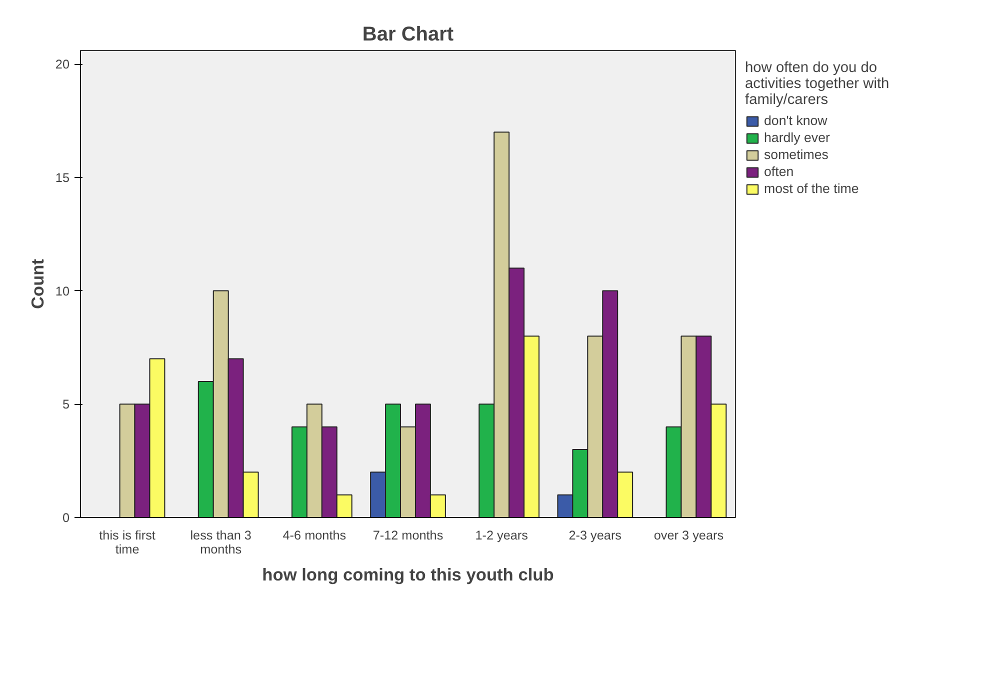 Image resolution: width=990 pixels, height=688 pixels. I want to click on y-tick-label: 10, so click(62, 291).